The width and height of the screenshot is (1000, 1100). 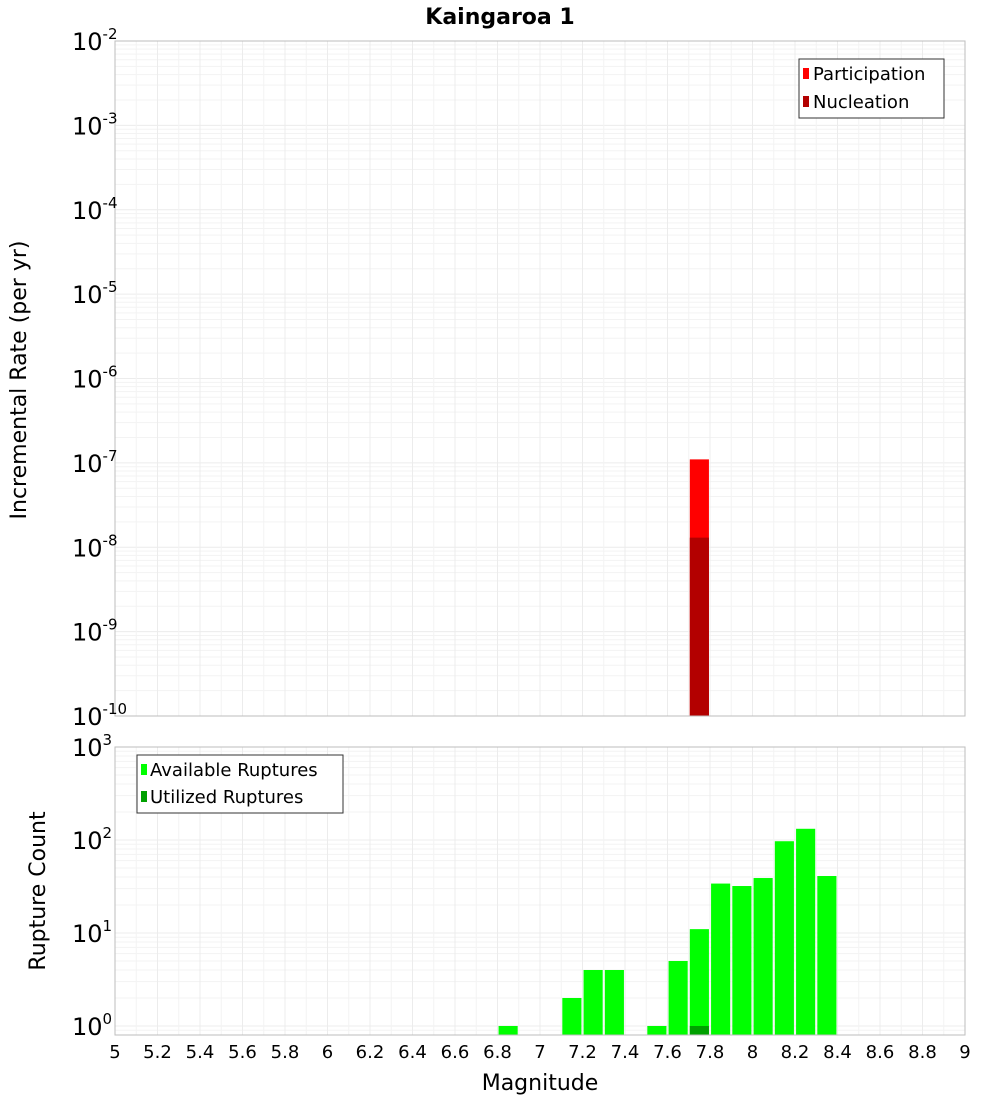 What do you see at coordinates (699, 1030) in the screenshot?
I see `count-bar-utilized-ruptures` at bounding box center [699, 1030].